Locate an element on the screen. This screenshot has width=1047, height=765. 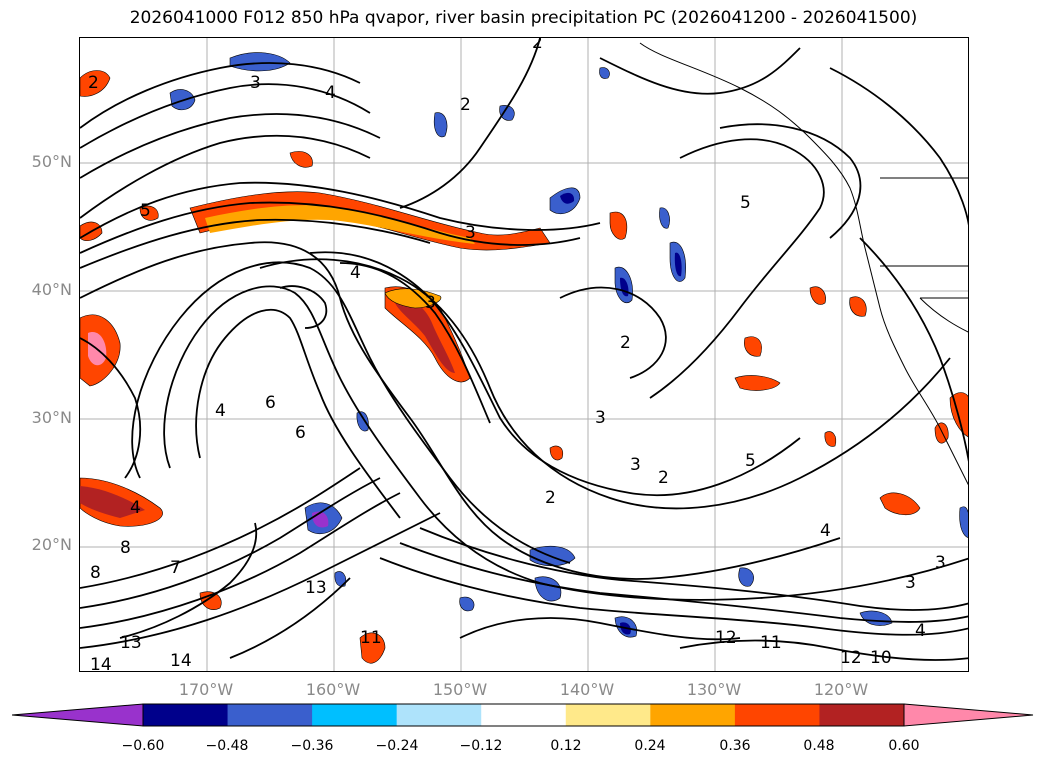
colorbar is located at coordinates (523, 715).